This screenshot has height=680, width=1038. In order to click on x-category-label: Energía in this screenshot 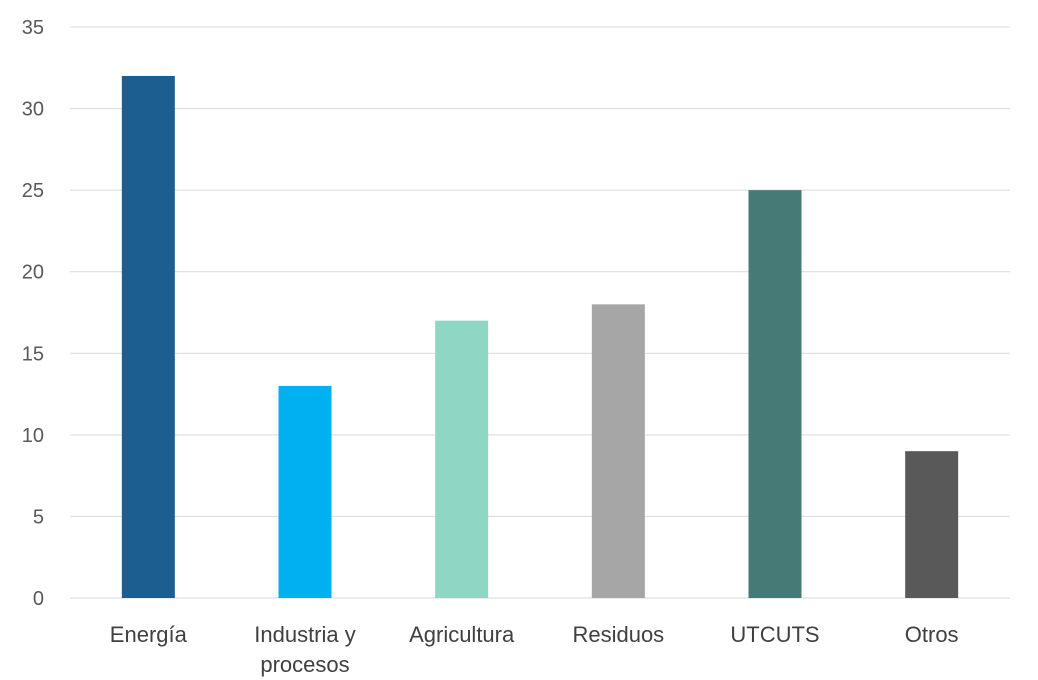, I will do `click(149, 634)`.